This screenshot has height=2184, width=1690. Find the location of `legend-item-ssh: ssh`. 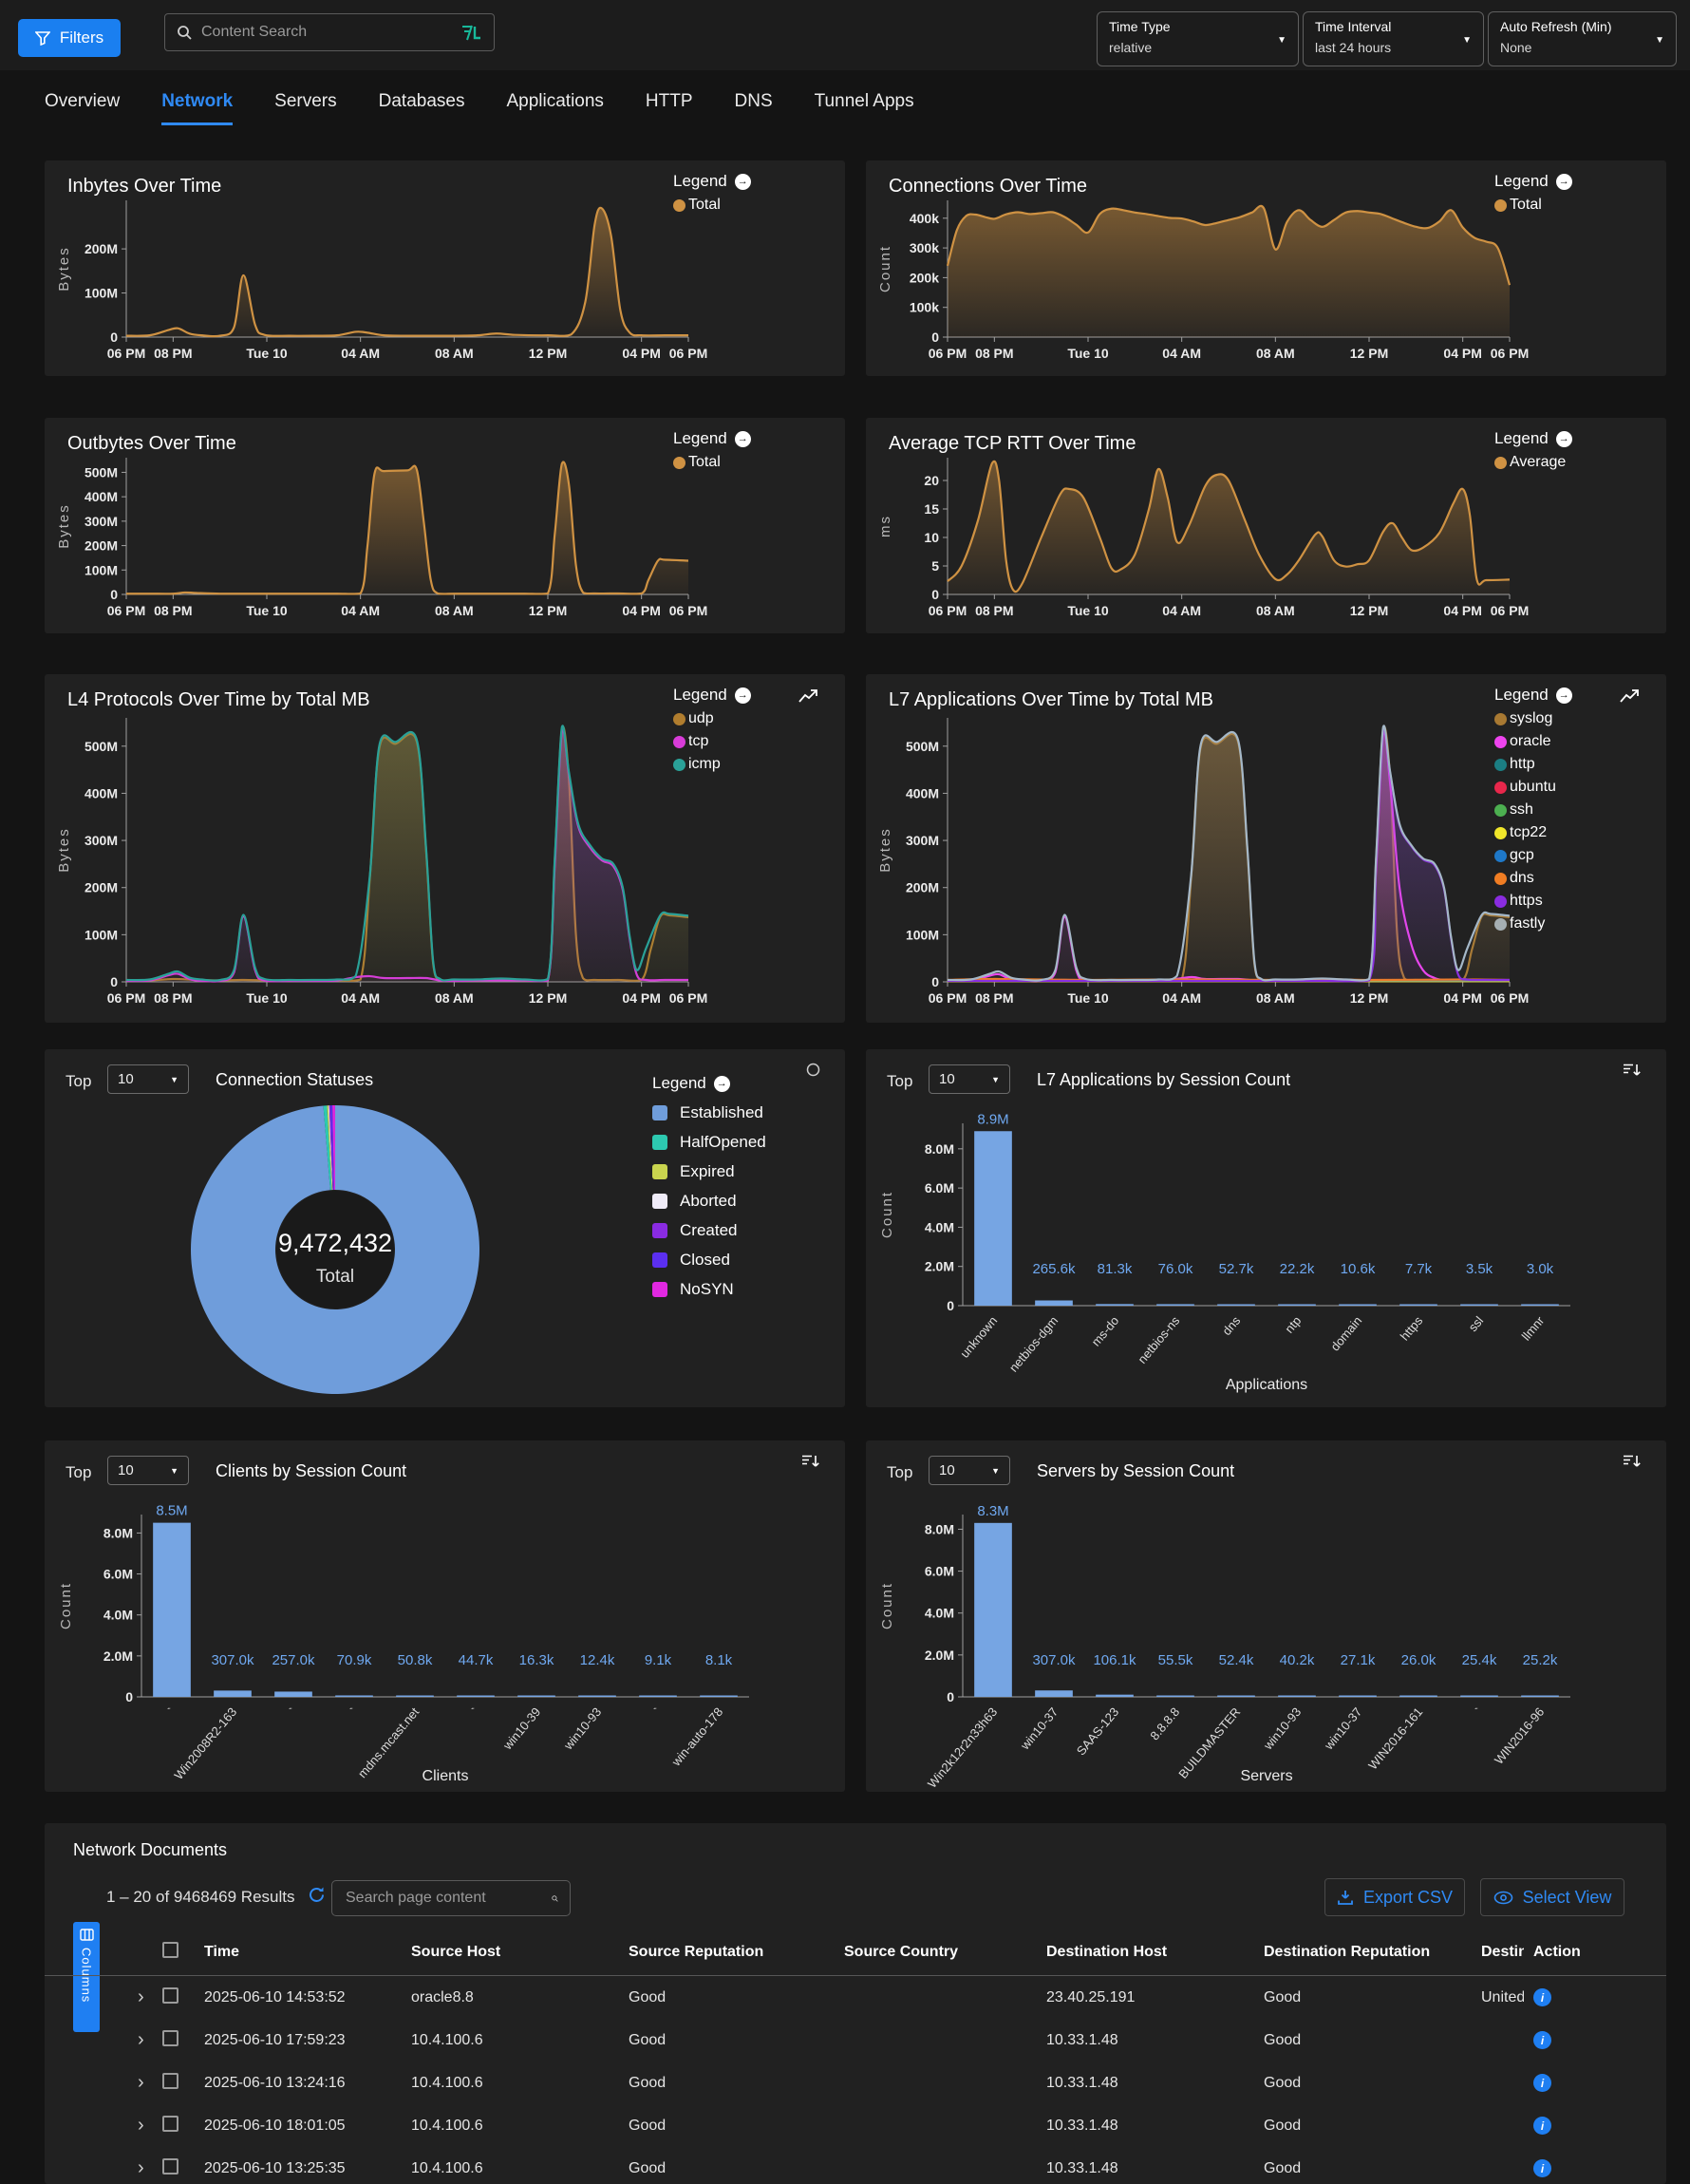

legend-item-ssh: ssh is located at coordinates (1579, 810).